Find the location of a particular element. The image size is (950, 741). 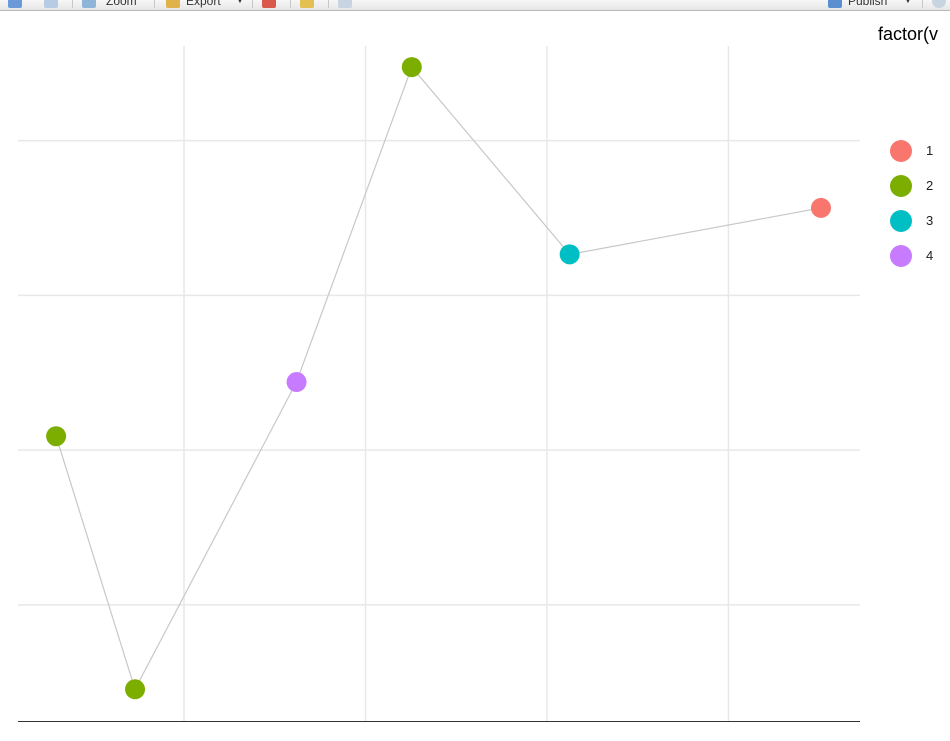

back-arrow-icon is located at coordinates (15, 4).